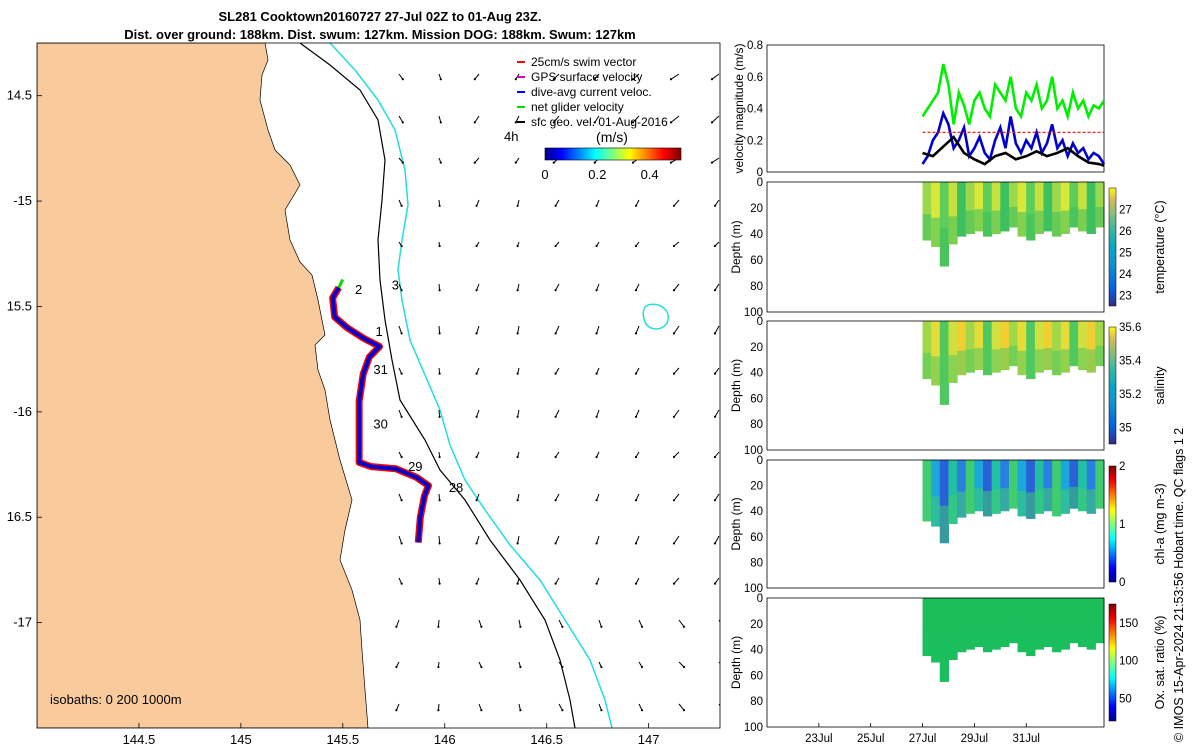 The width and height of the screenshot is (1200, 755). I want to click on day-label: 2, so click(358, 289).